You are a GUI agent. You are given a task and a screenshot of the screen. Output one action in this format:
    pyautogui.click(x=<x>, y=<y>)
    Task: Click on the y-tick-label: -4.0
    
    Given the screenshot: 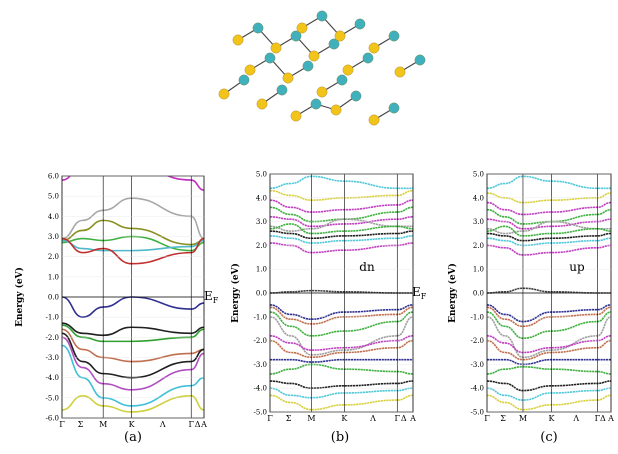 What is the action you would take?
    pyautogui.click(x=261, y=389)
    